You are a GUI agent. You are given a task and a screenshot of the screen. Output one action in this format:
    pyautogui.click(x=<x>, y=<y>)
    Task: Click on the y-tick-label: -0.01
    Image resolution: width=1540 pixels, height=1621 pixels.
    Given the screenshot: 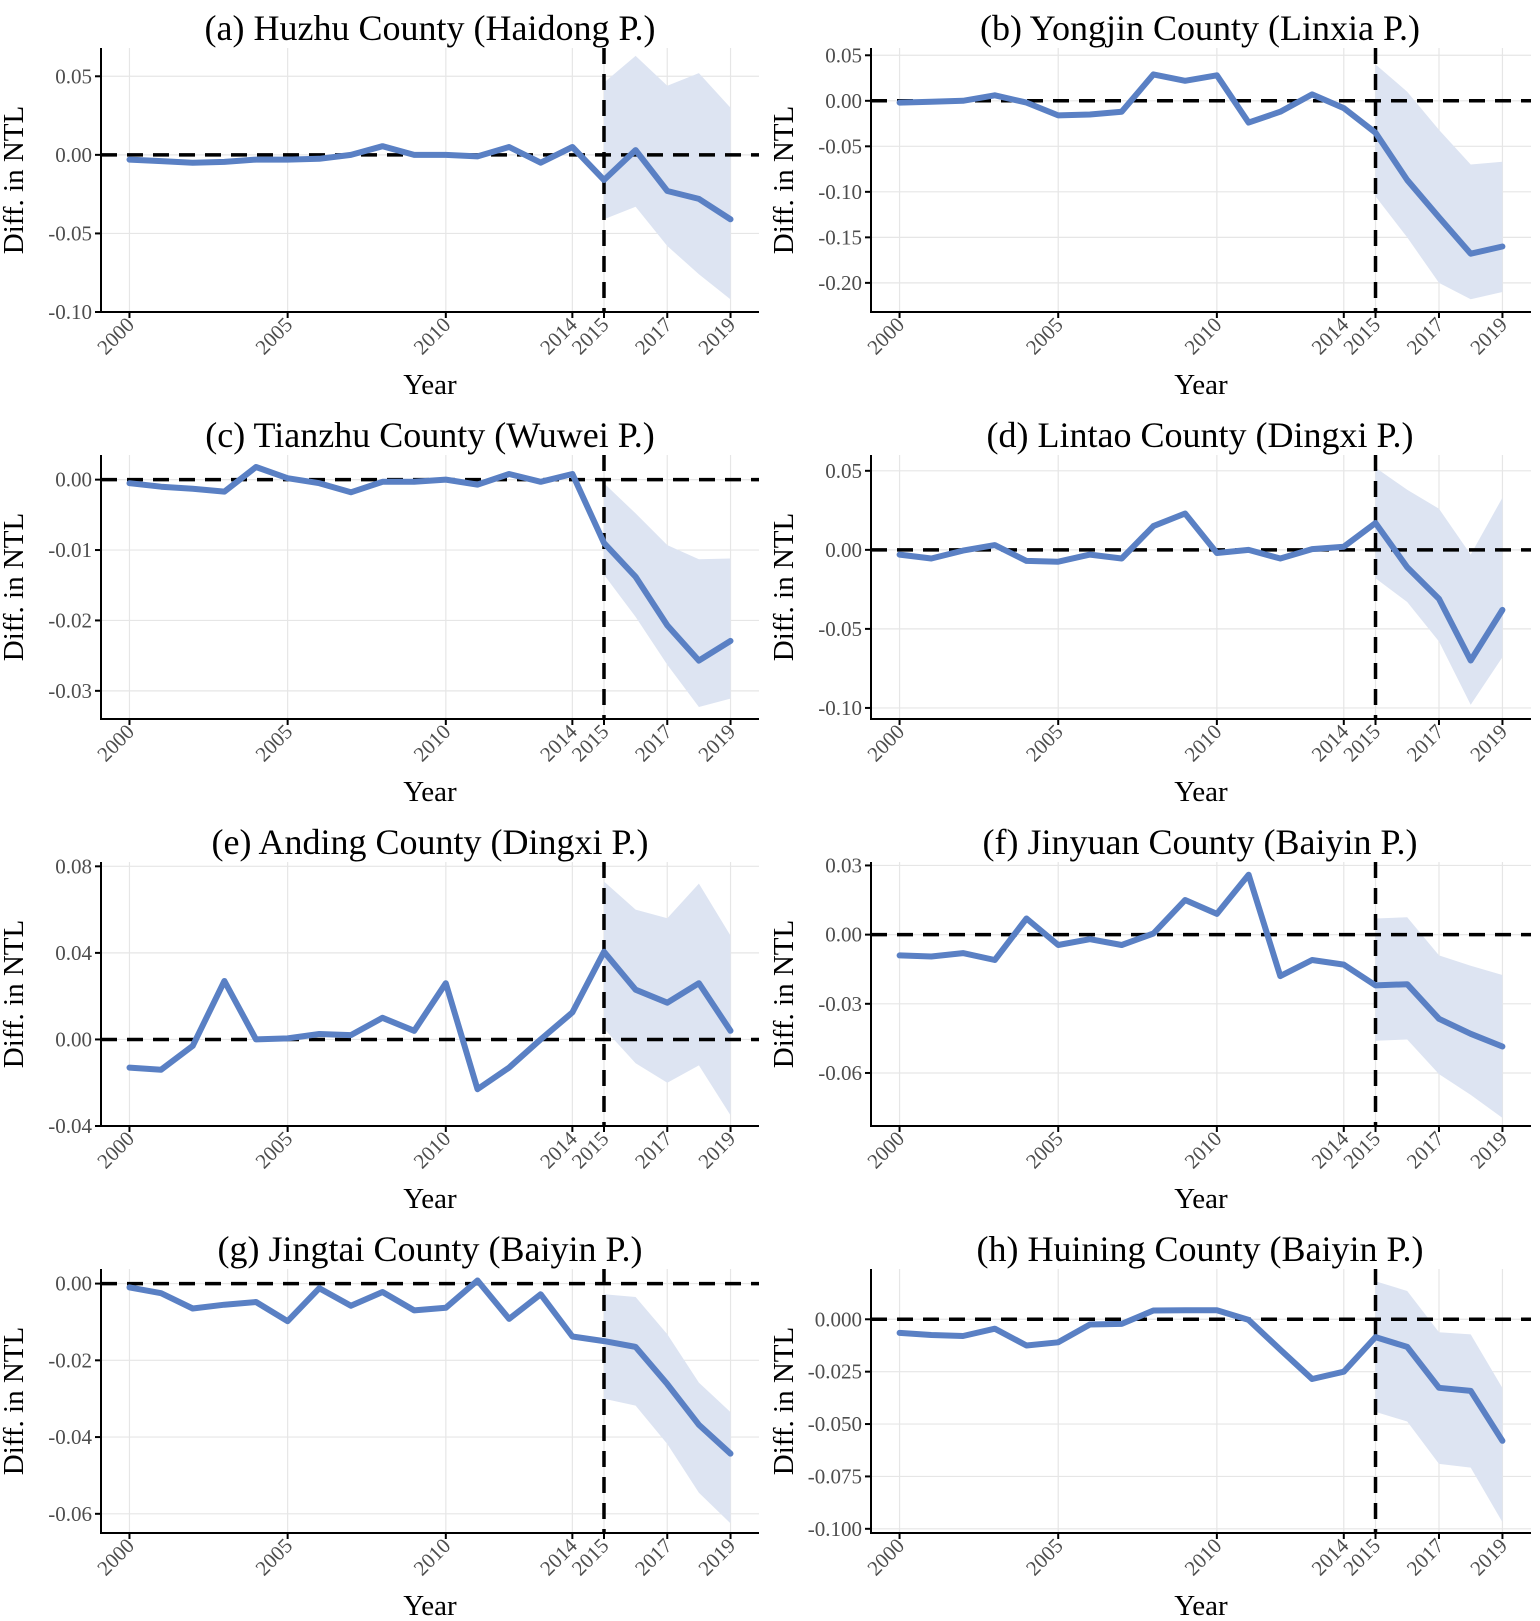 What is the action you would take?
    pyautogui.click(x=70, y=550)
    